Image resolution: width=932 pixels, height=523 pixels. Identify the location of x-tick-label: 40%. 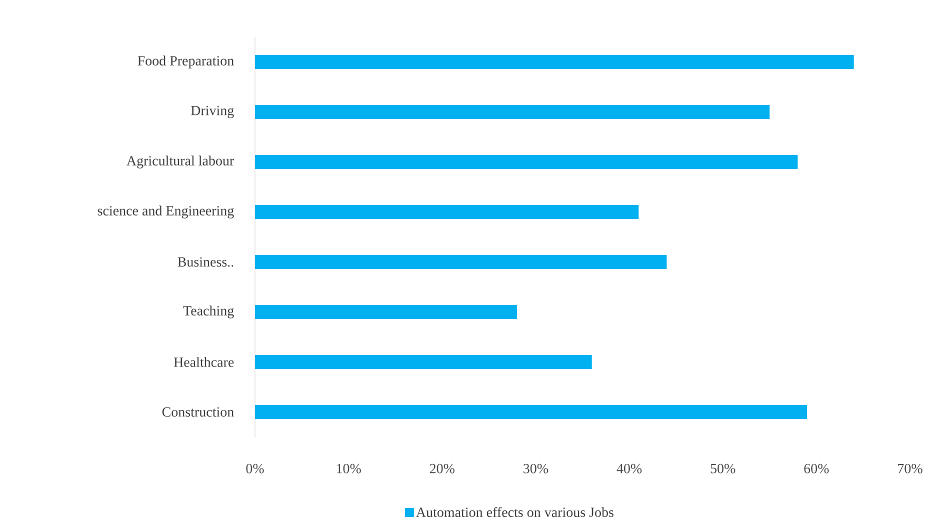
(629, 469).